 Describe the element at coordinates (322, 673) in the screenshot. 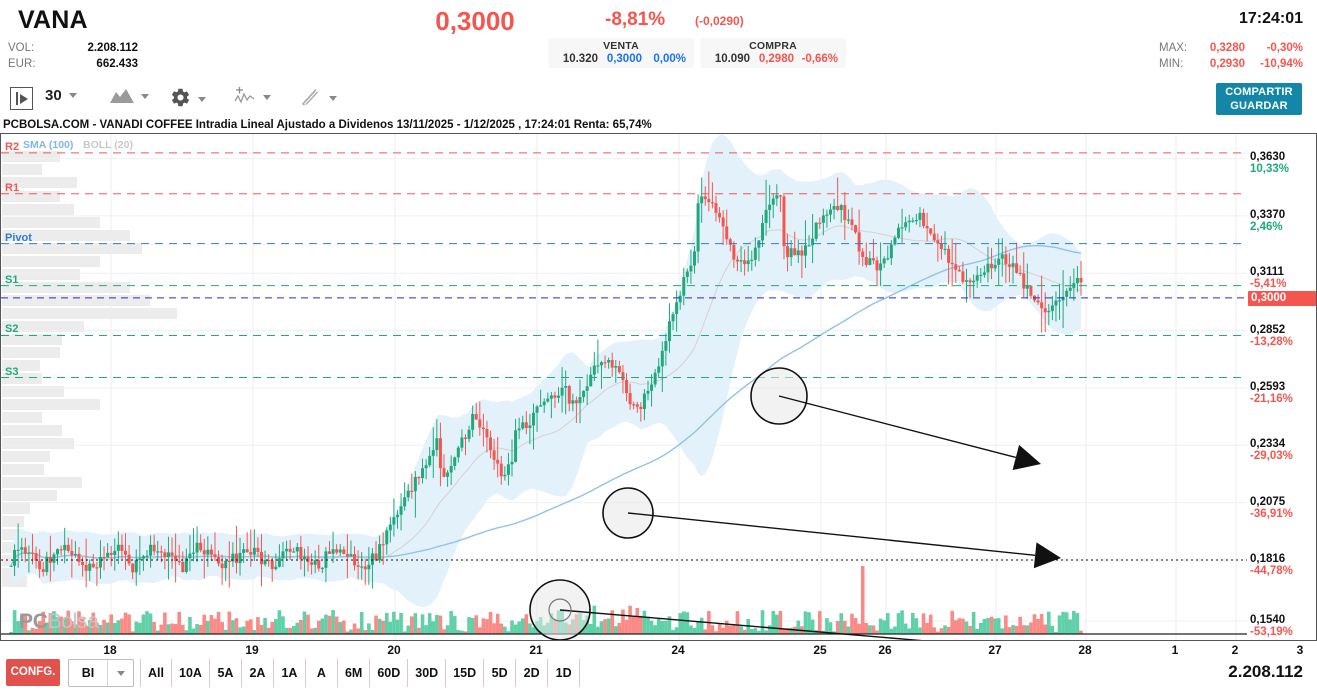

I see `range-button-a: A` at that location.